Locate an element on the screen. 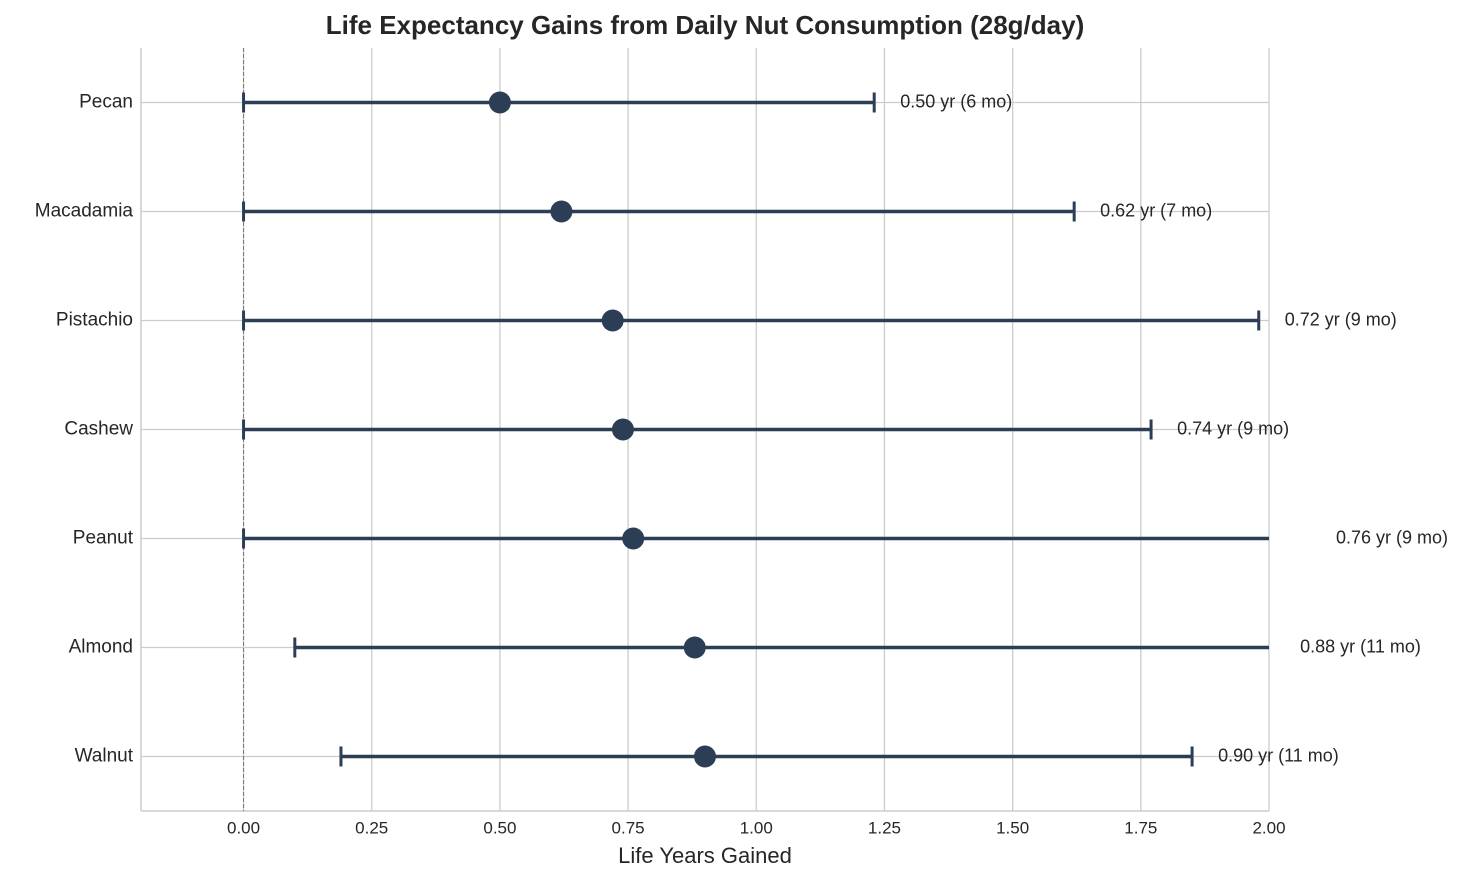 The image size is (1483, 885). y-tick-label: Almond is located at coordinates (101, 647).